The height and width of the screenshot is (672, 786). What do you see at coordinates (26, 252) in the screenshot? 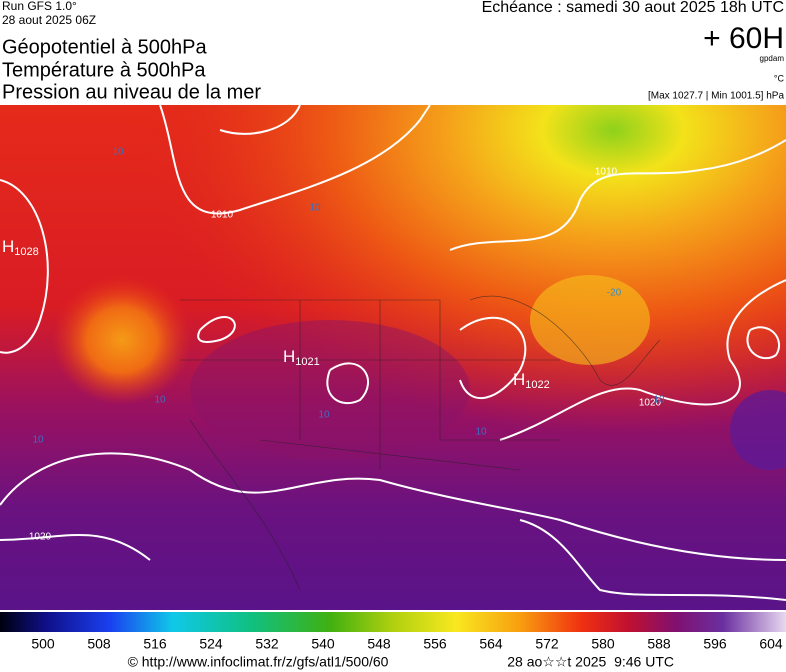
I see `center-value: 1028` at bounding box center [26, 252].